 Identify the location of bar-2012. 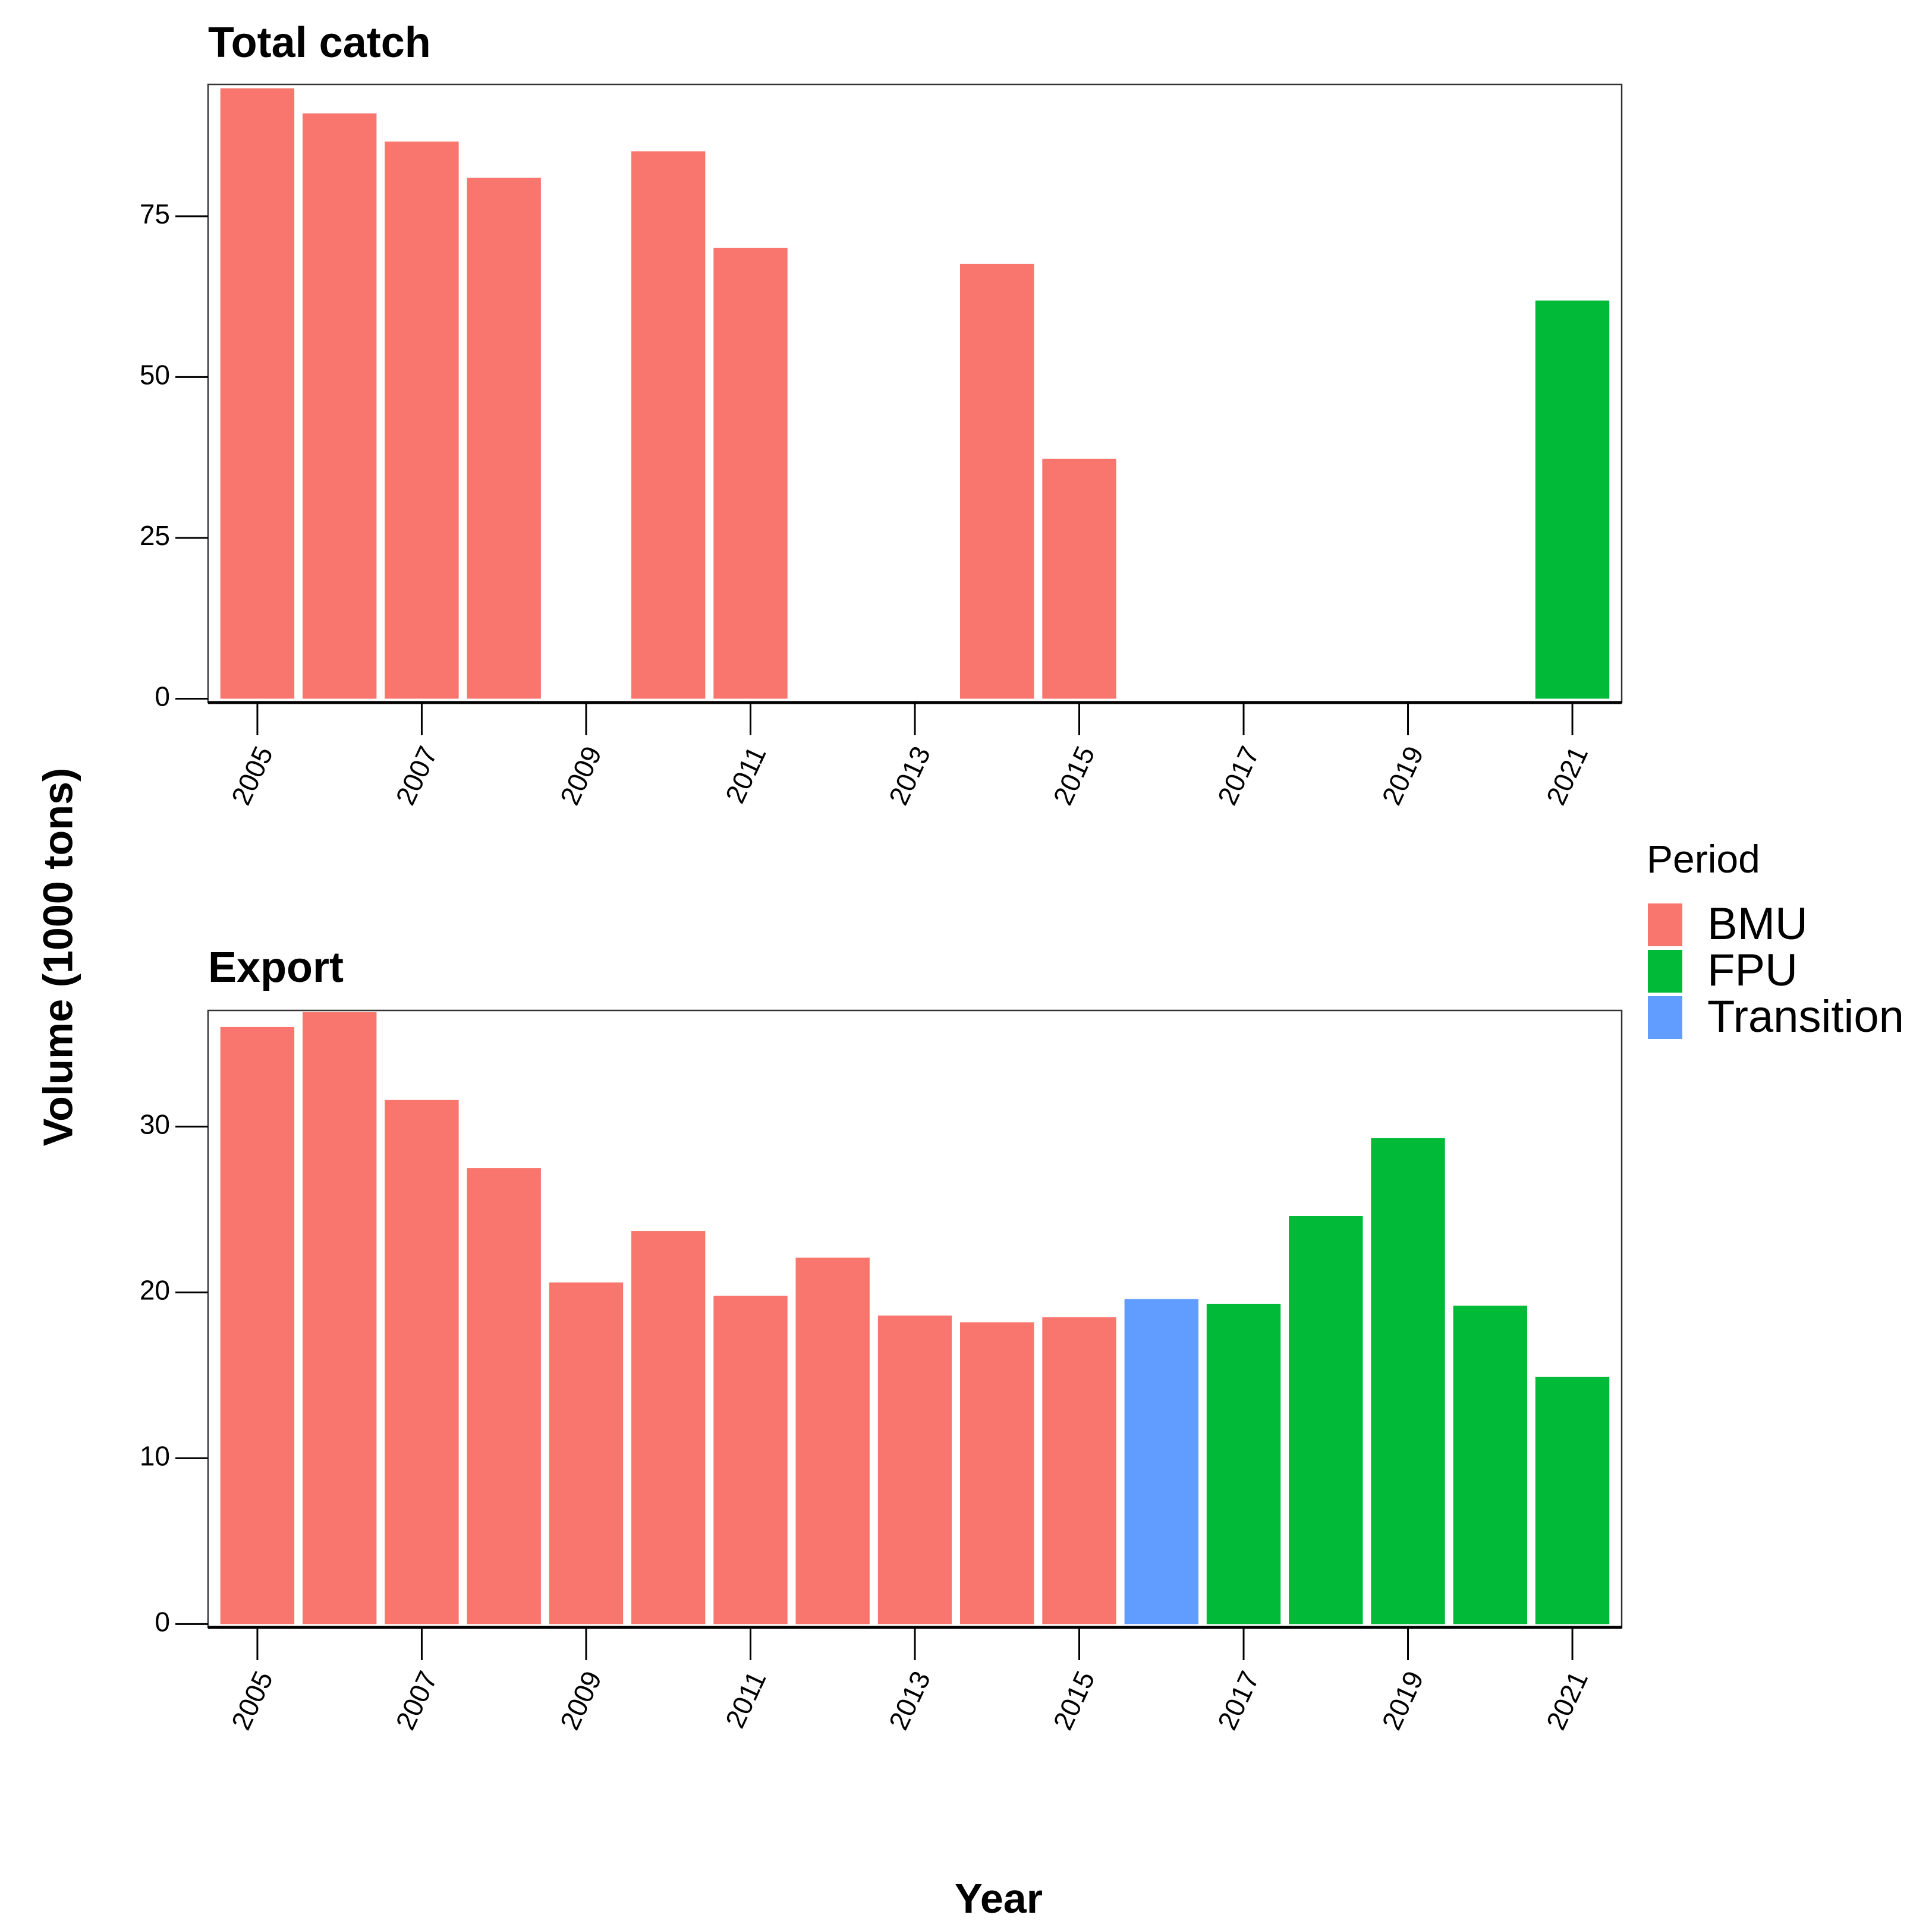
(833, 1440).